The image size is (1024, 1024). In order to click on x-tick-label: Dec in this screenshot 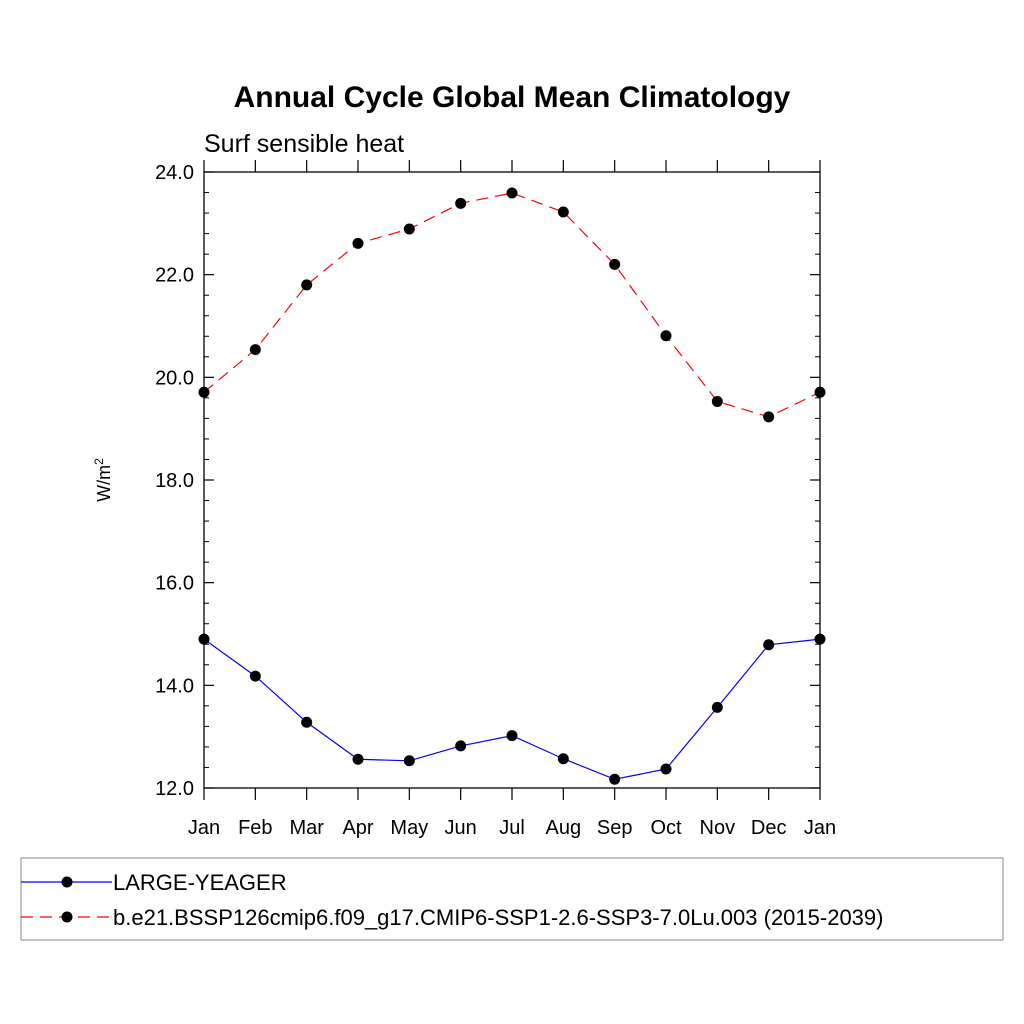, I will do `click(769, 828)`.